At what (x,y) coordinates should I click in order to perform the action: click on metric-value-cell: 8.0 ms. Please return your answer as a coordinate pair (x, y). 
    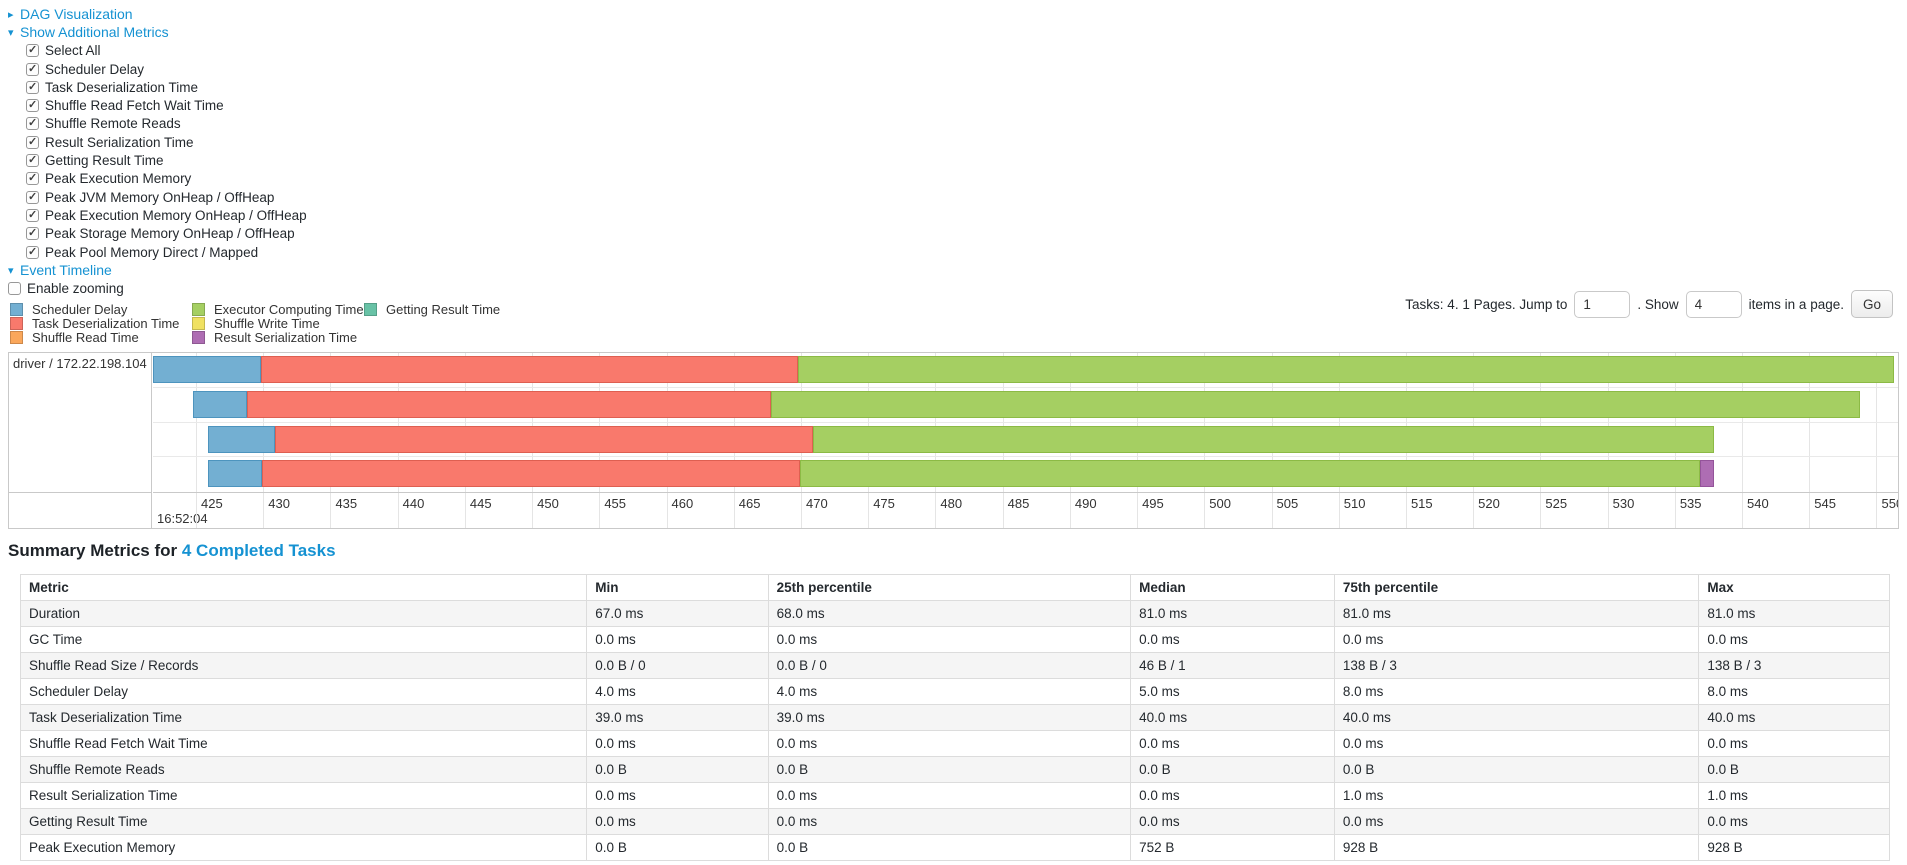
    Looking at the image, I should click on (1794, 691).